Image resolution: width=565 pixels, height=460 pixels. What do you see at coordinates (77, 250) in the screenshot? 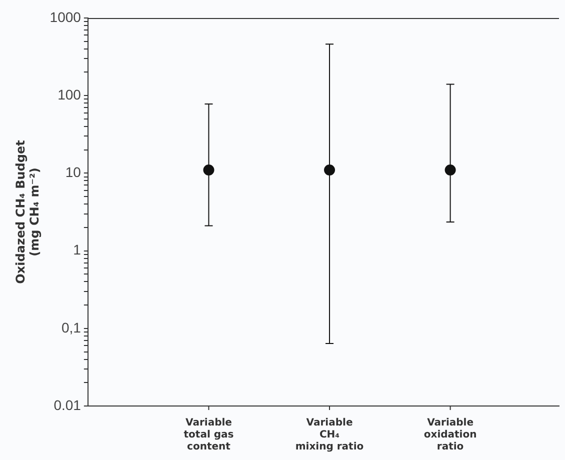
I see `y-tick-label: 1` at bounding box center [77, 250].